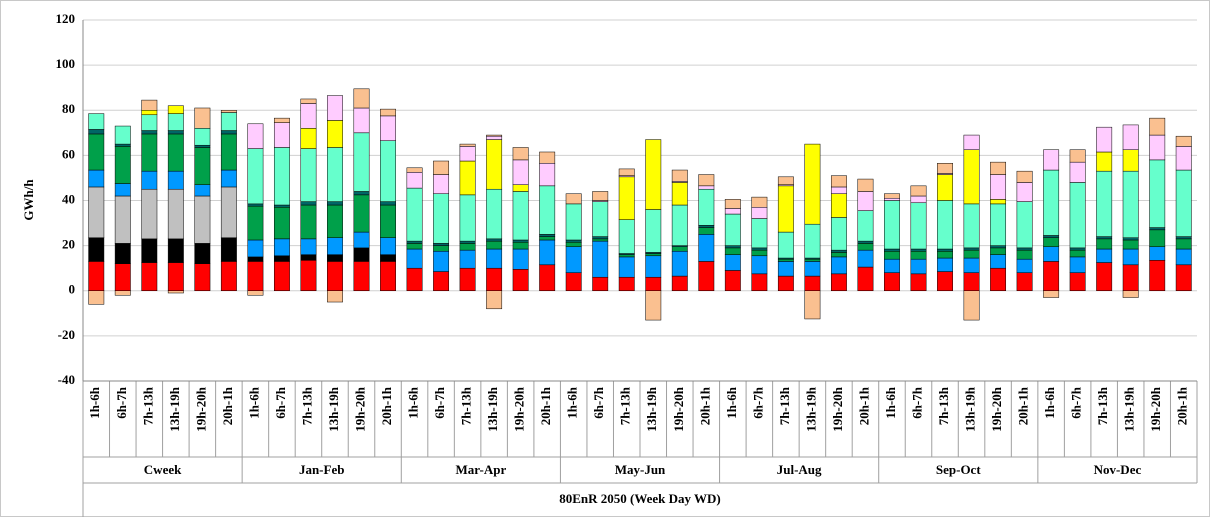 This screenshot has height=517, width=1210. I want to click on x-tick-label: 1h-6h, so click(890, 402).